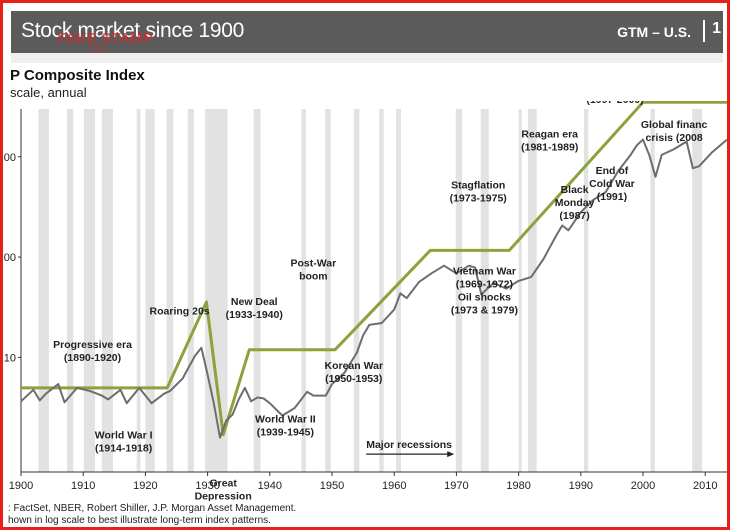  I want to click on recession-legend: Major recessions, so click(410, 448).